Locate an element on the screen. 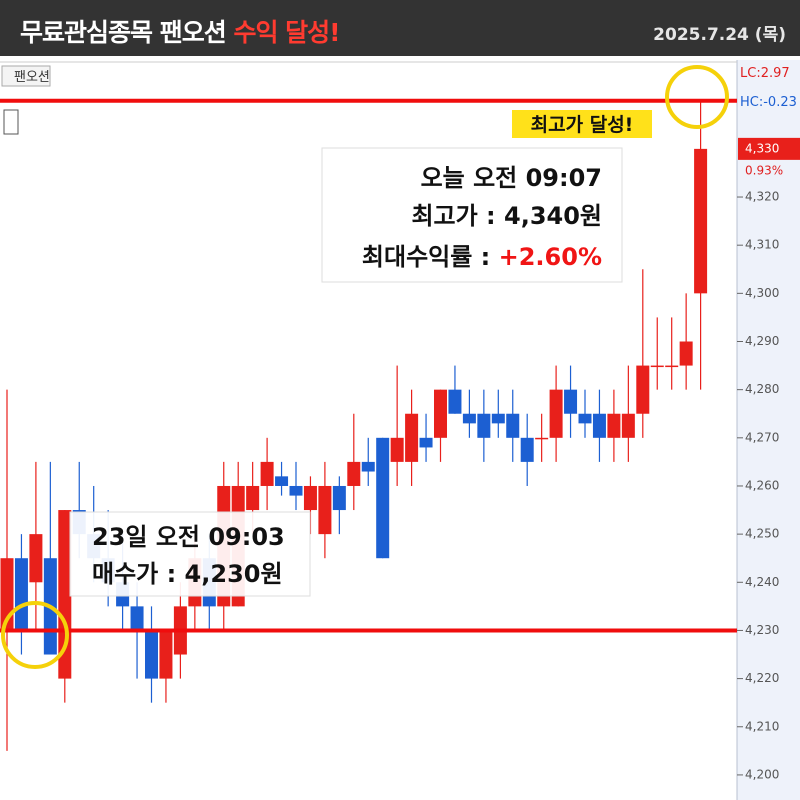  y-tick-label: 4,280 is located at coordinates (762, 389).